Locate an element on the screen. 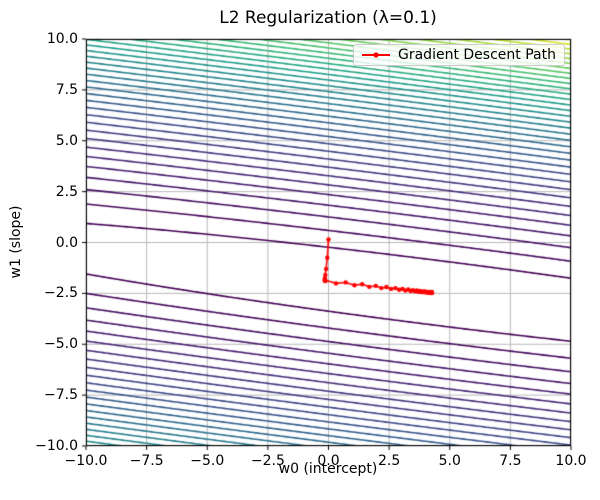 Image resolution: width=600 pixels, height=500 pixels. legend-line-icon is located at coordinates (376, 55).